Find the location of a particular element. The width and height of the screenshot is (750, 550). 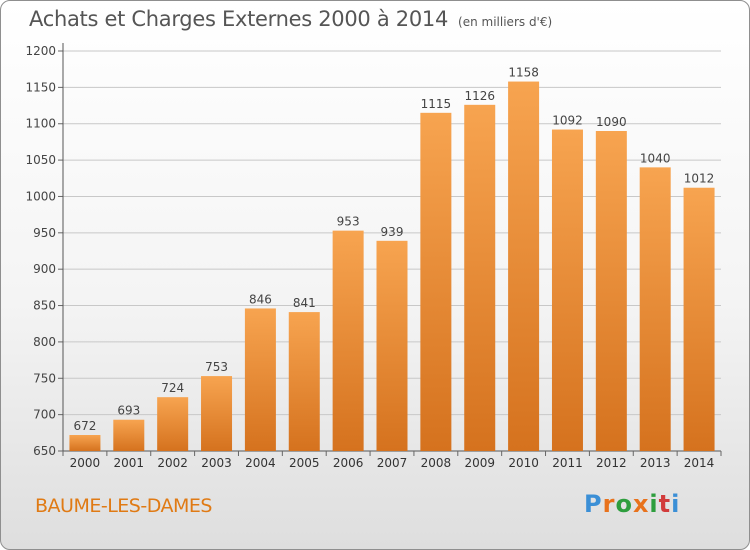

x-tick-label: 2004 is located at coordinates (260, 463).